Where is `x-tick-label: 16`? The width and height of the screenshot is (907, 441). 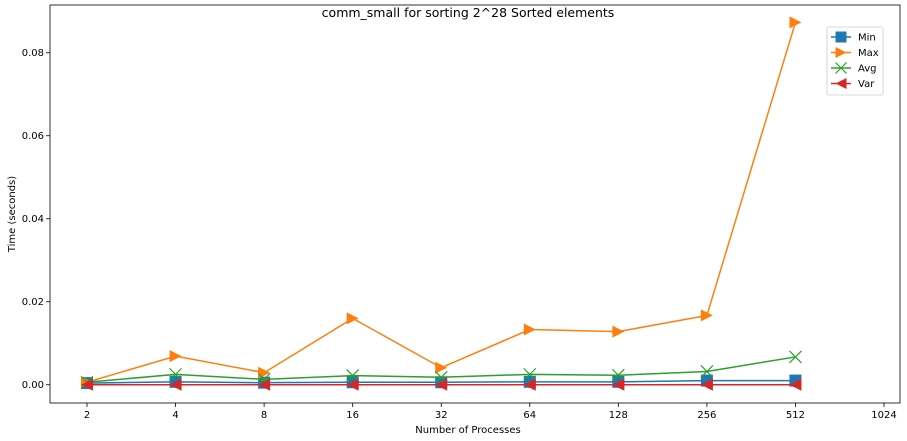
x-tick-label: 16 is located at coordinates (352, 415).